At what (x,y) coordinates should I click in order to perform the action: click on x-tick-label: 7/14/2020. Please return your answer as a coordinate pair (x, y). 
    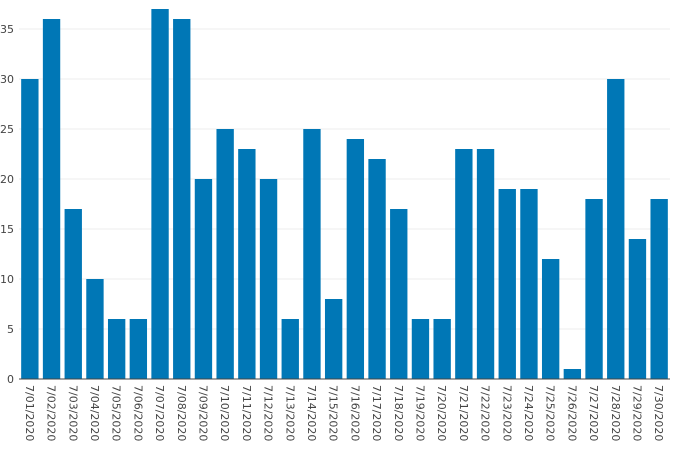
    Looking at the image, I should click on (311, 413).